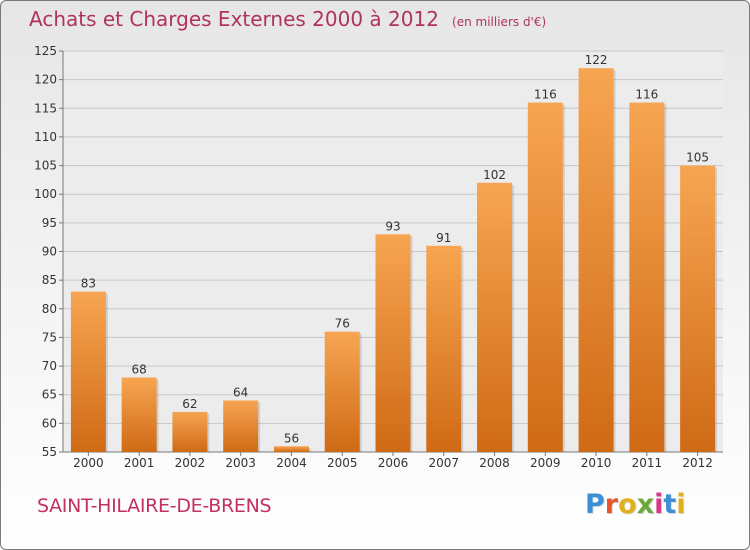 This screenshot has width=750, height=550. I want to click on data-label: 68, so click(139, 370).